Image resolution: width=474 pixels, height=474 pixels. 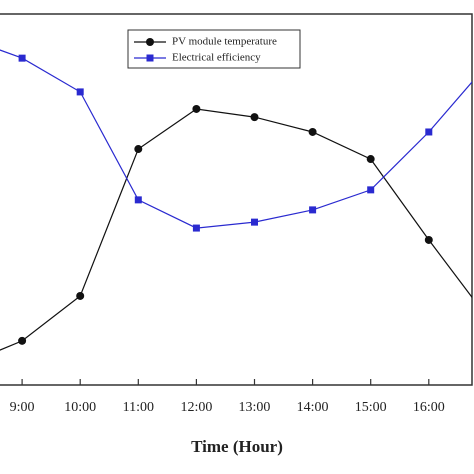 What do you see at coordinates (313, 407) in the screenshot?
I see `x-tick-label: 14:00` at bounding box center [313, 407].